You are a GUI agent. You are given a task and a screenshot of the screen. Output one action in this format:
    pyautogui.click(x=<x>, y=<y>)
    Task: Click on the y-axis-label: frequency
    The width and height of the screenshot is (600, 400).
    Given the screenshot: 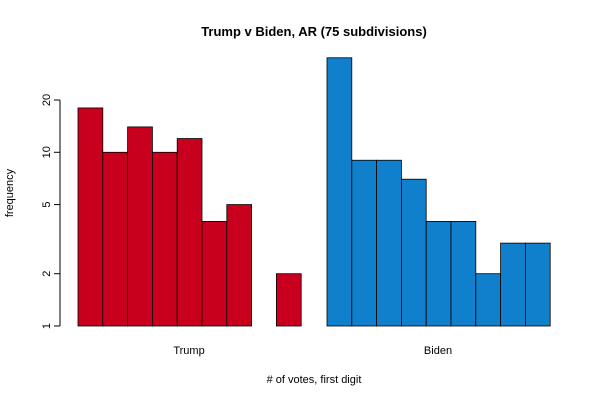 What is the action you would take?
    pyautogui.click(x=10, y=192)
    